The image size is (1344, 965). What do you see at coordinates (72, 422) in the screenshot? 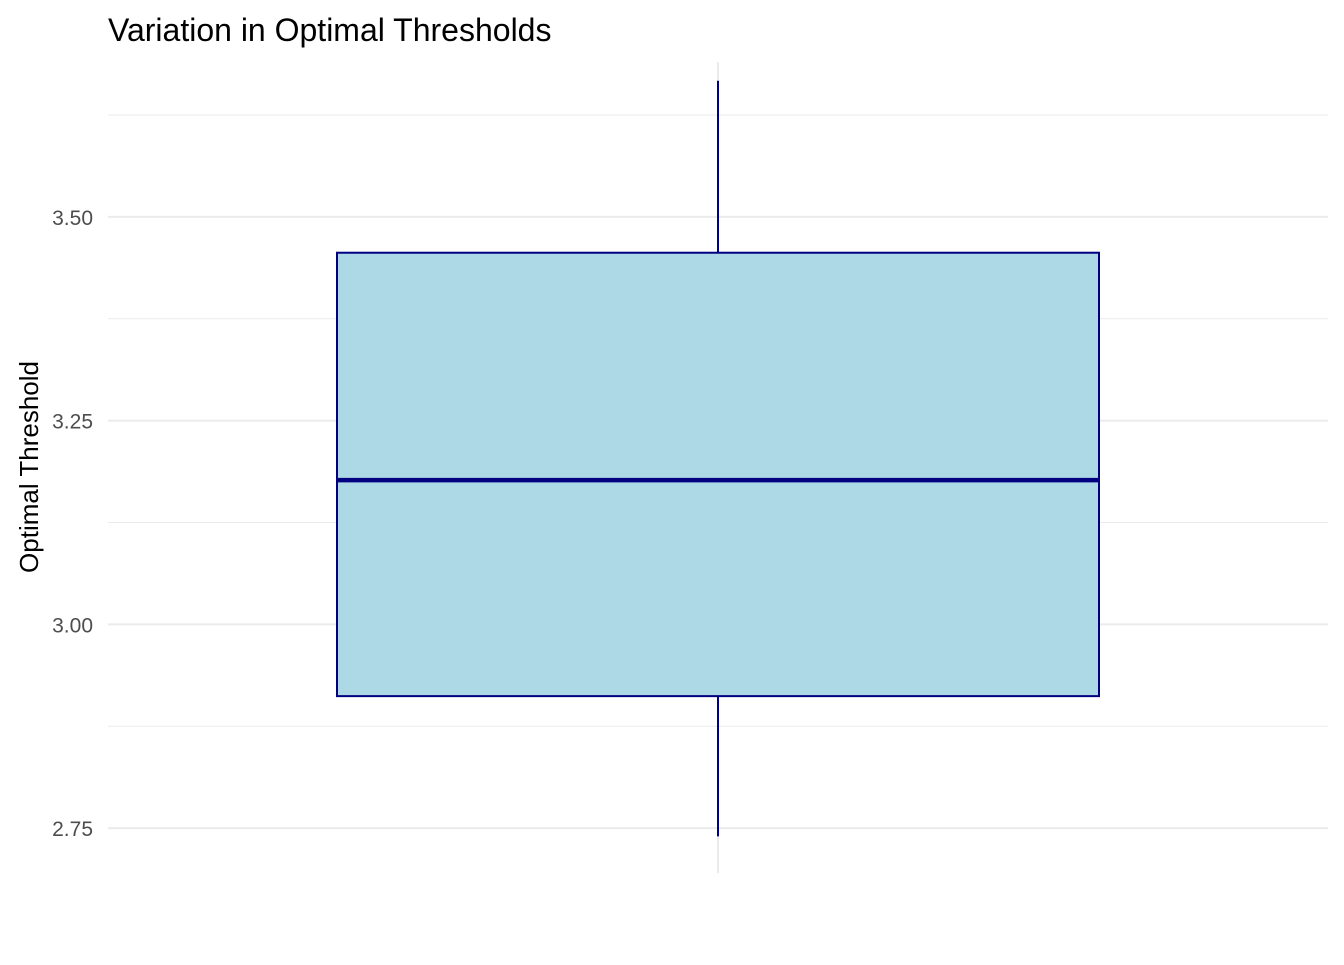
I see `y-tick-label: 3.25` at bounding box center [72, 422].